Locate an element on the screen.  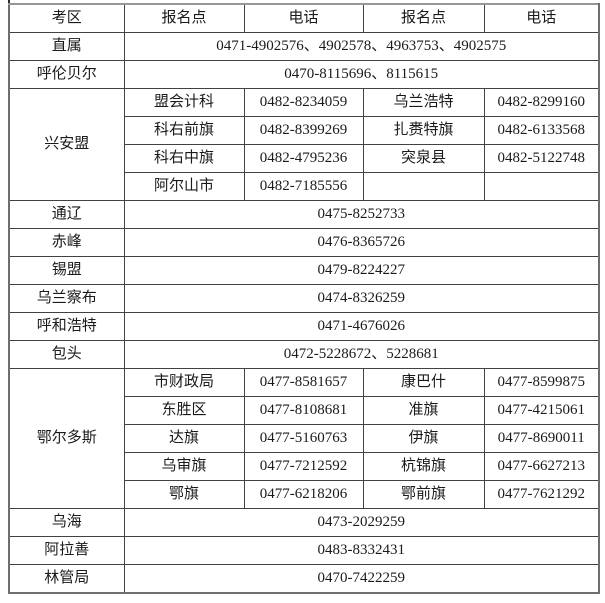
phone-cell: 0477-4215061 is located at coordinates (541, 410).